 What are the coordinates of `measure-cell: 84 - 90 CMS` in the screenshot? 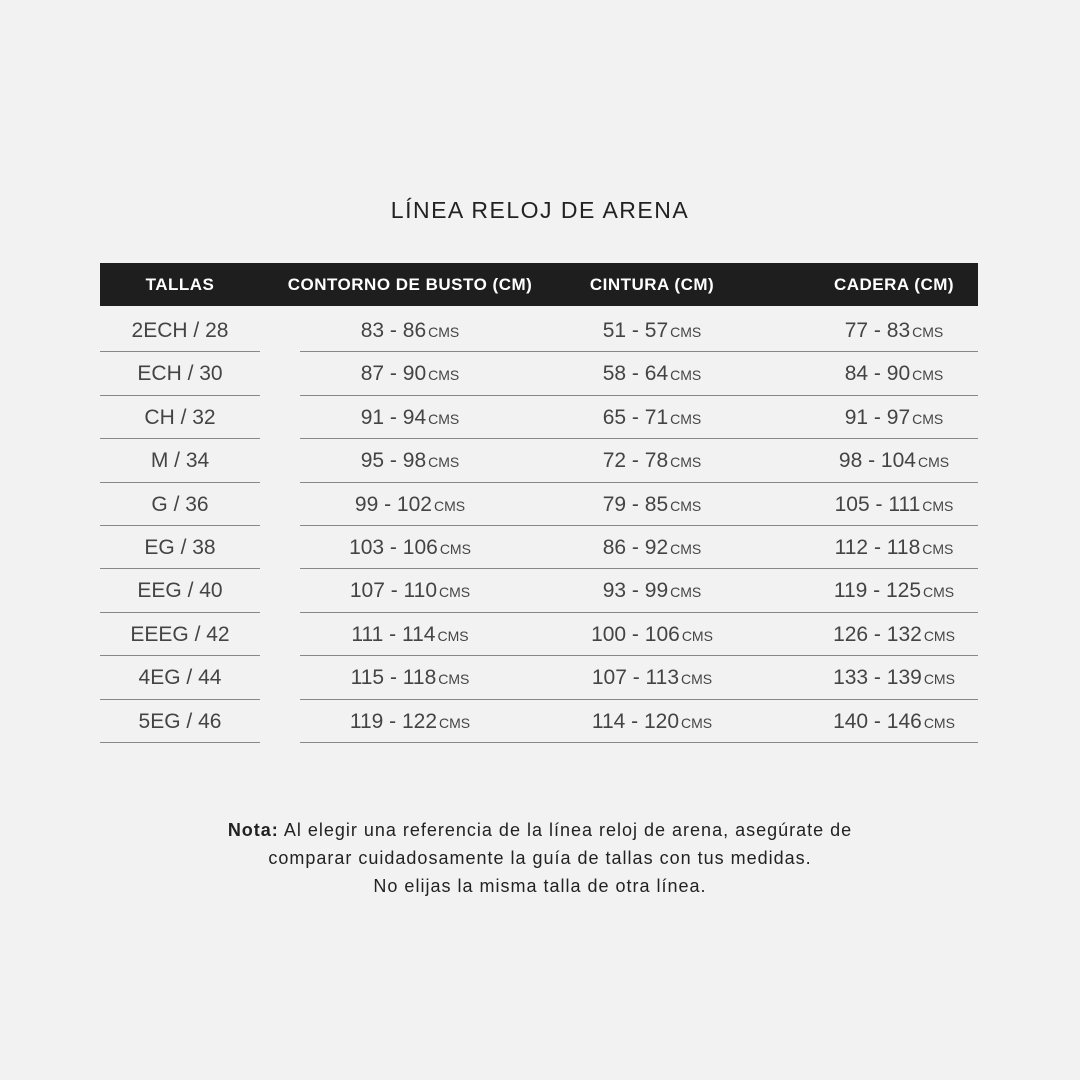 It's located at (894, 374).